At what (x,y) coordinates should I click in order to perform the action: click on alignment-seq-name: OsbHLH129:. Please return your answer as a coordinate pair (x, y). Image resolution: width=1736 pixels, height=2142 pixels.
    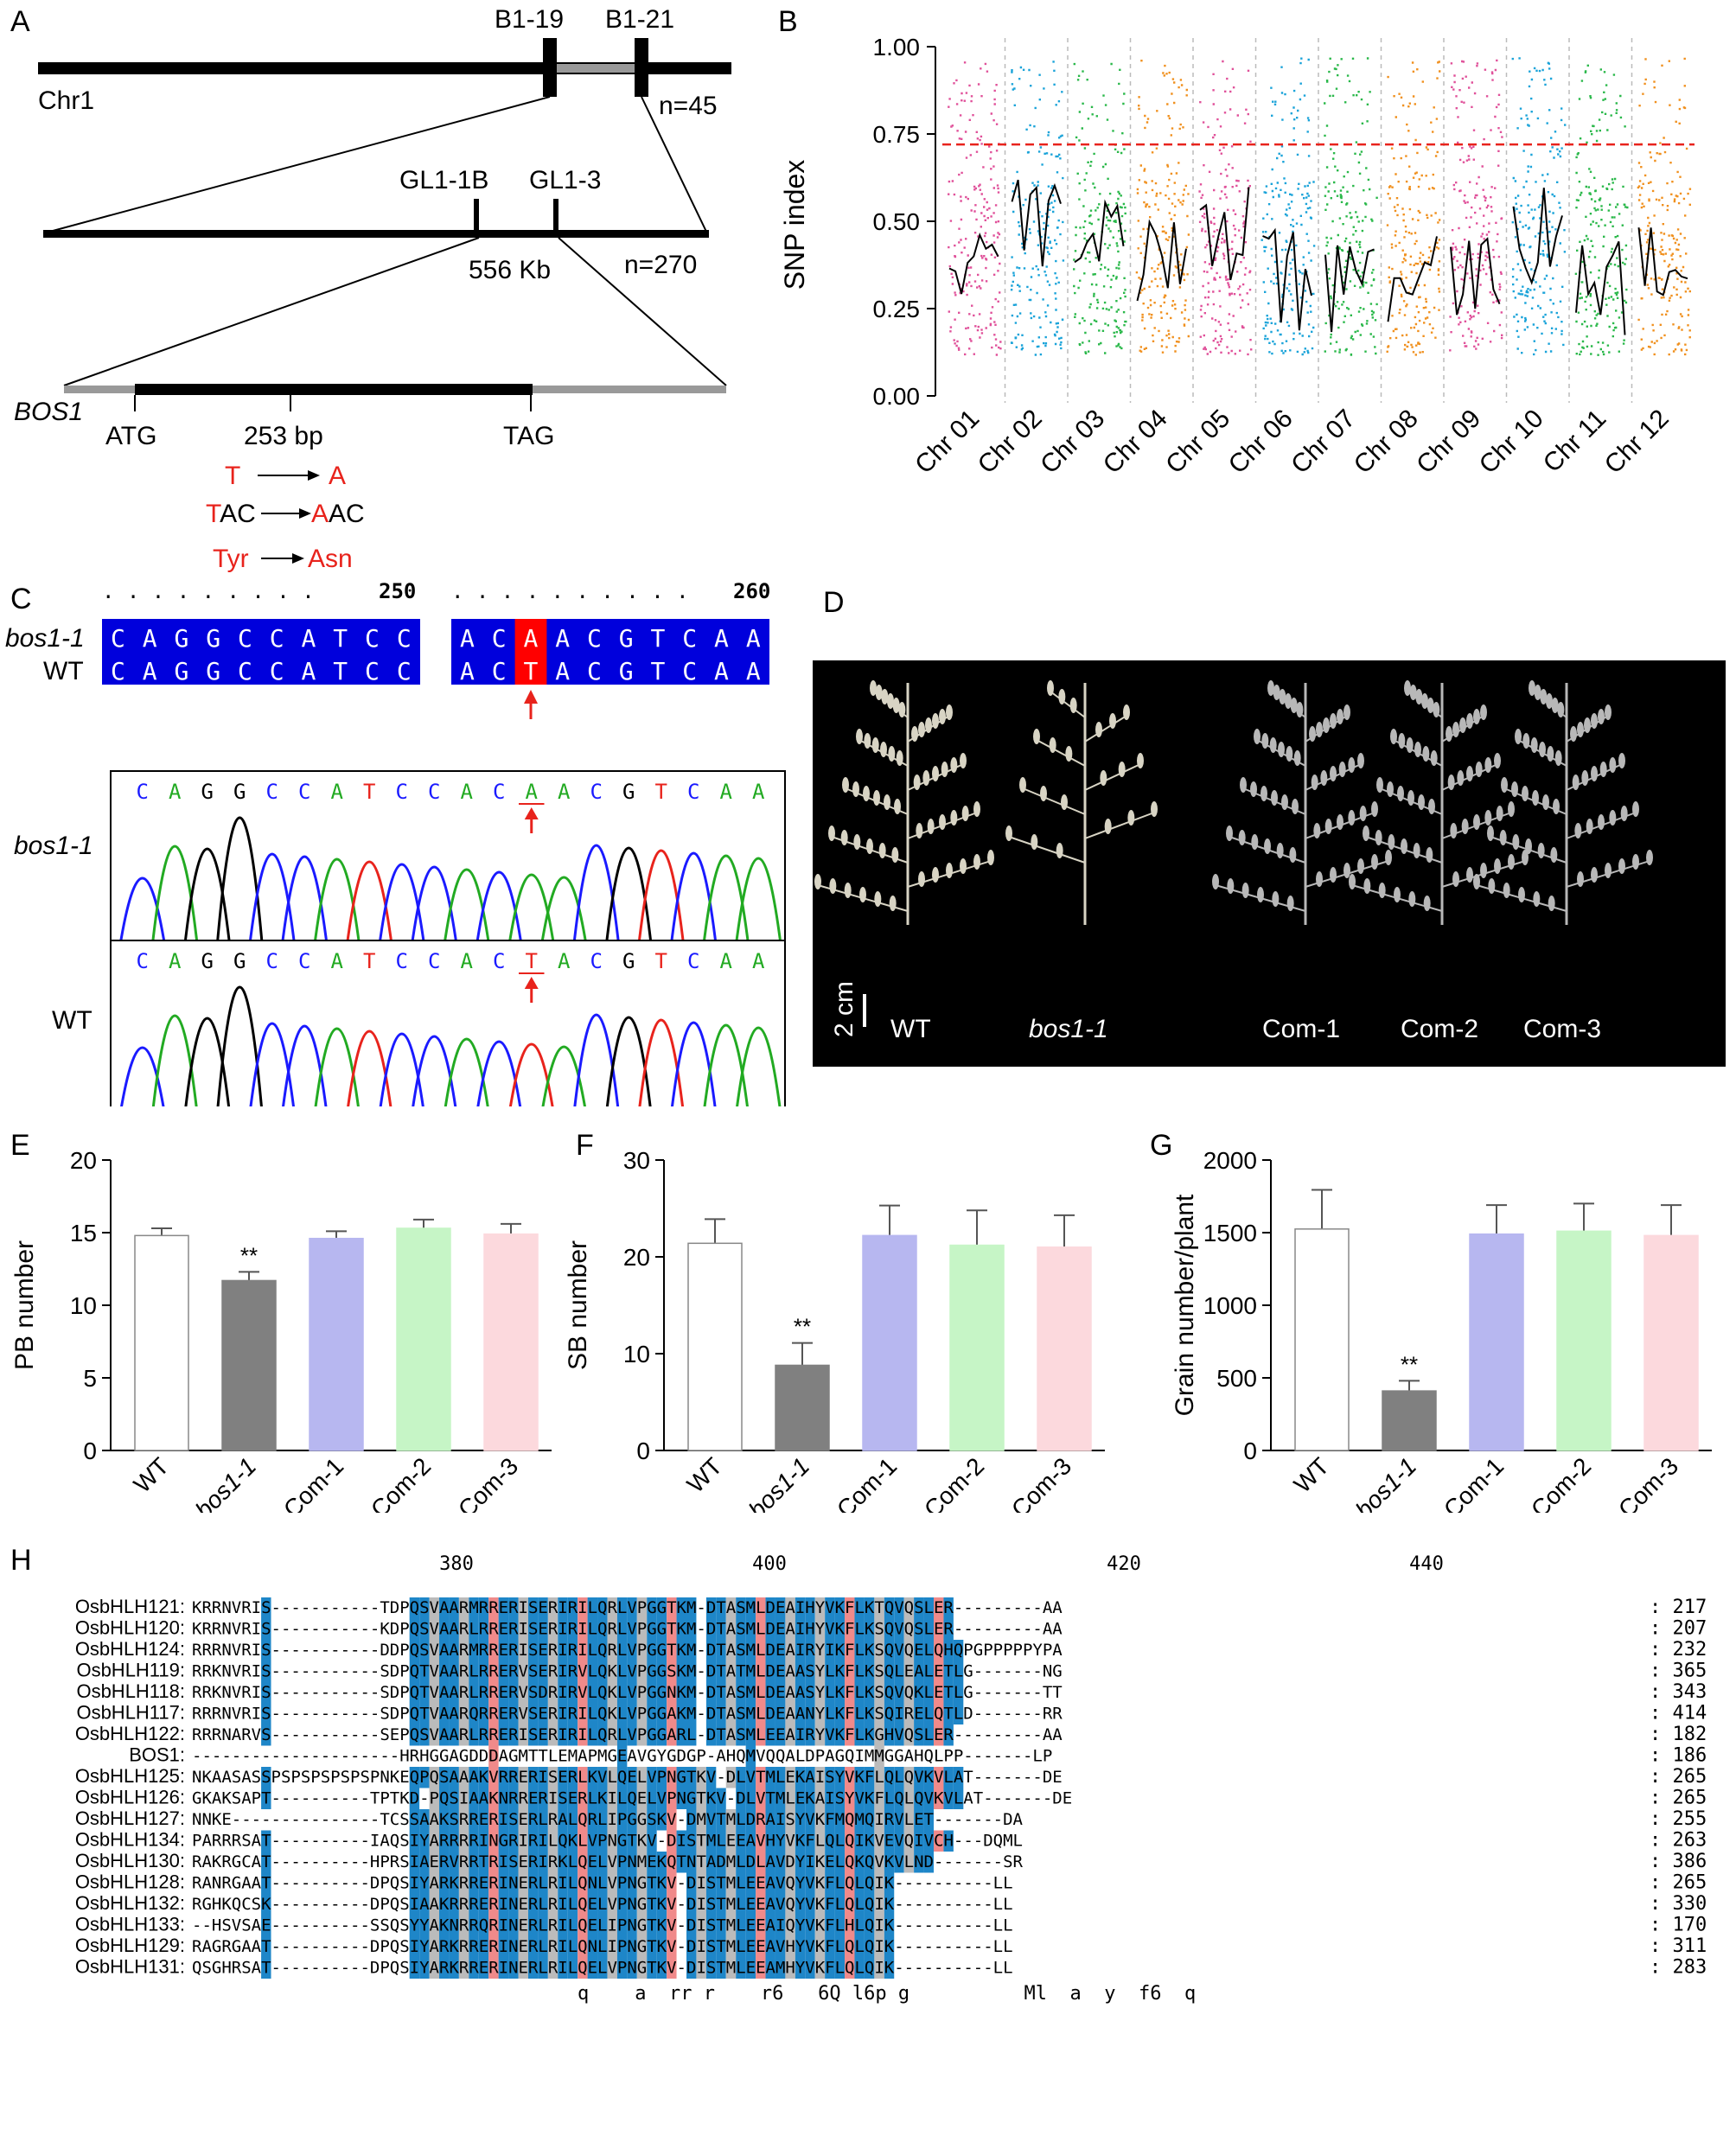
    Looking at the image, I should click on (130, 1946).